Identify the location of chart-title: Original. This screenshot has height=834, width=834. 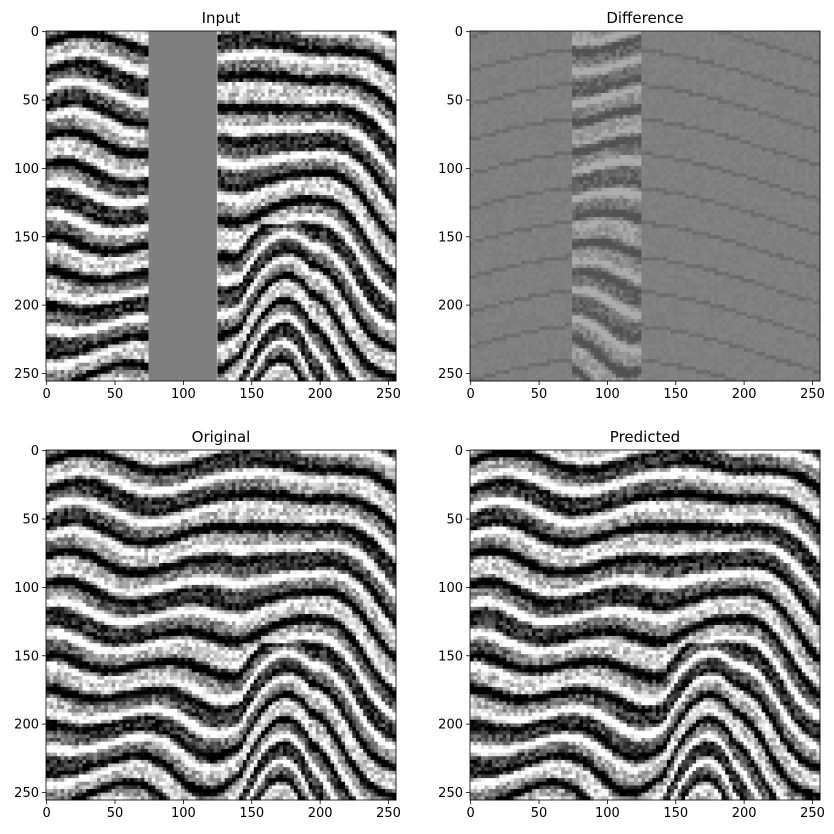
(221, 437).